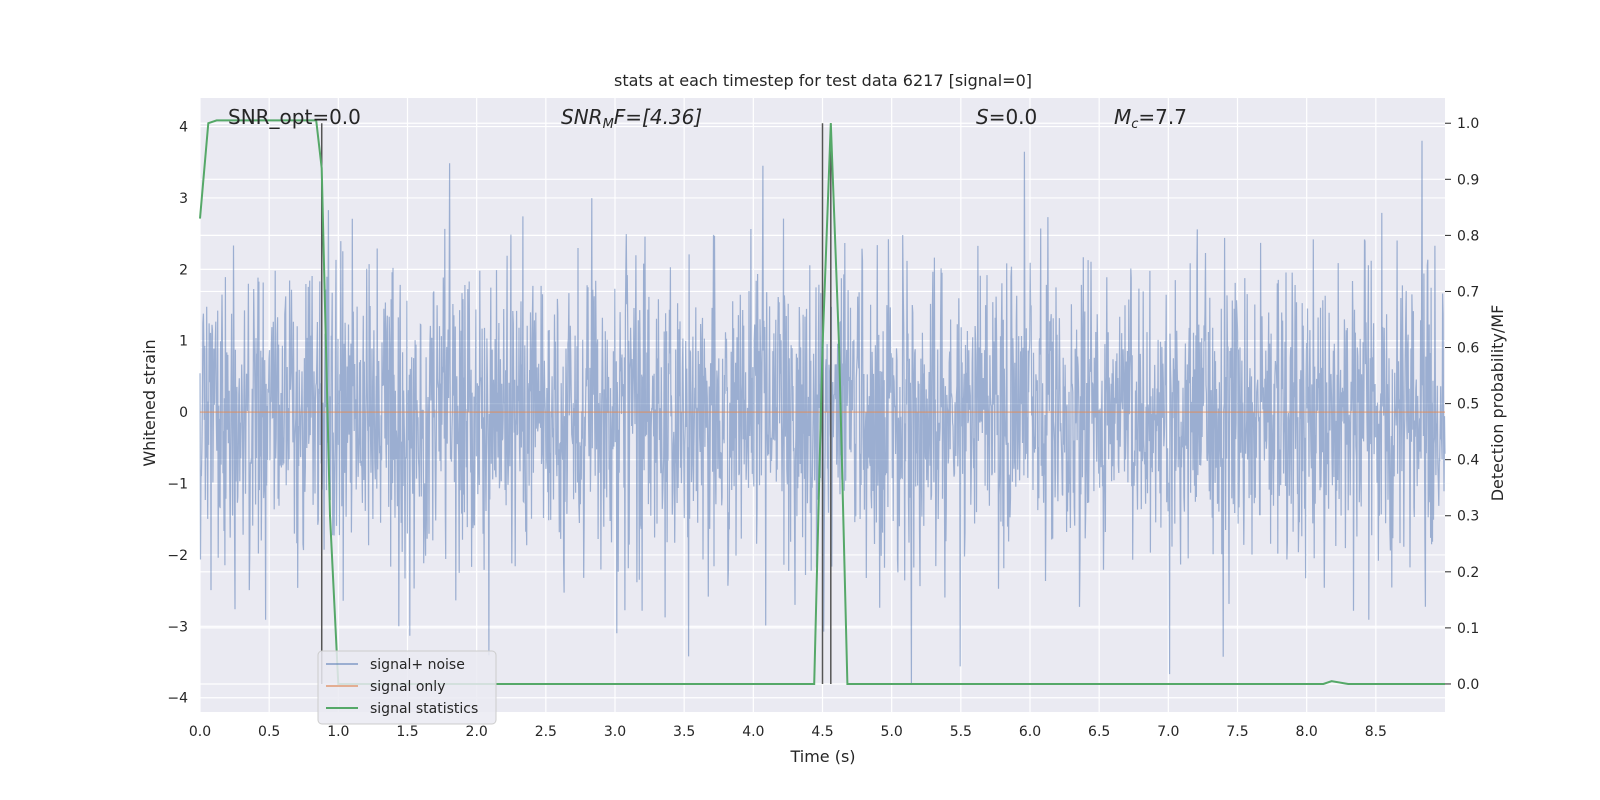 Image resolution: width=1600 pixels, height=800 pixels. I want to click on x-tick-label: 0.0, so click(200, 732).